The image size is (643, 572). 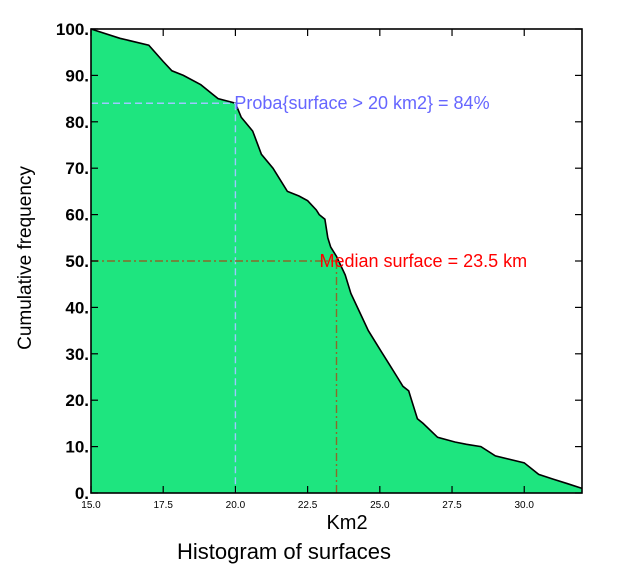 I want to click on annotation-text-2: Median surface = 23.5 km, so click(x=424, y=261).